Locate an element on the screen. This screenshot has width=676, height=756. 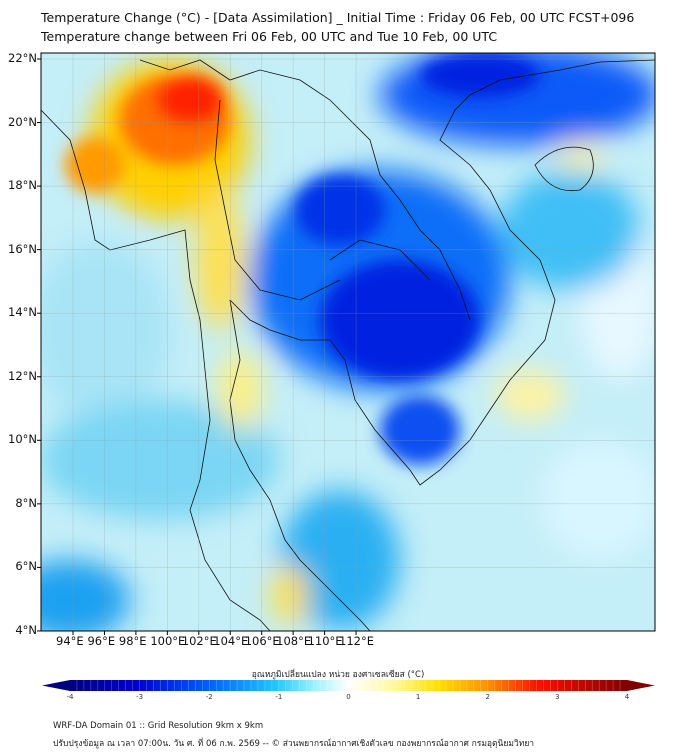
colorbar-tick: 2 is located at coordinates (487, 697).